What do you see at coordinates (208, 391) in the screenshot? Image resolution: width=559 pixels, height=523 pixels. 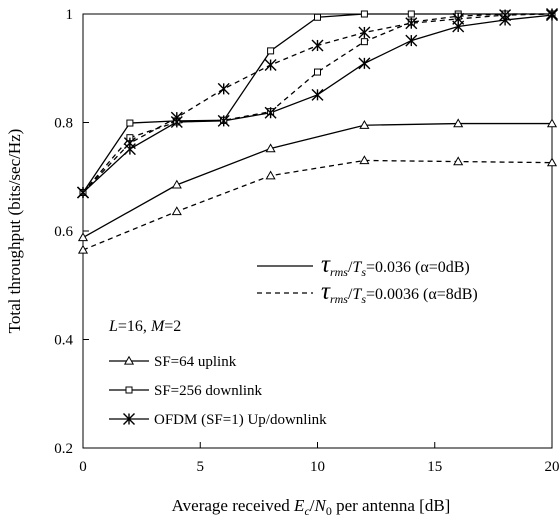 I see `legend-marker-label: SF=256 downlink` at bounding box center [208, 391].